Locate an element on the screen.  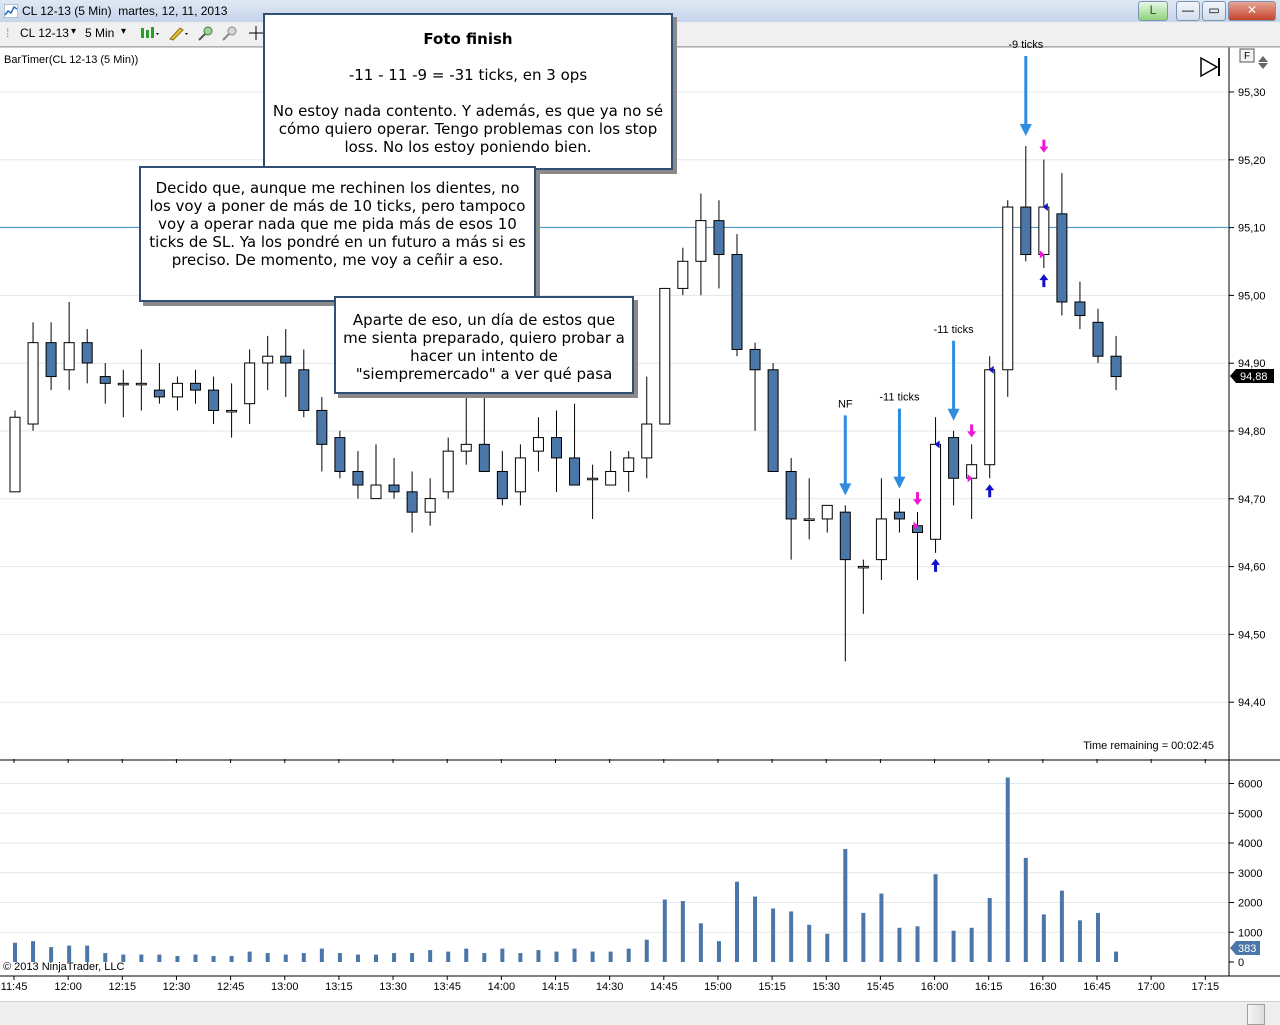
time-tick-label: 13:15 is located at coordinates (339, 987).